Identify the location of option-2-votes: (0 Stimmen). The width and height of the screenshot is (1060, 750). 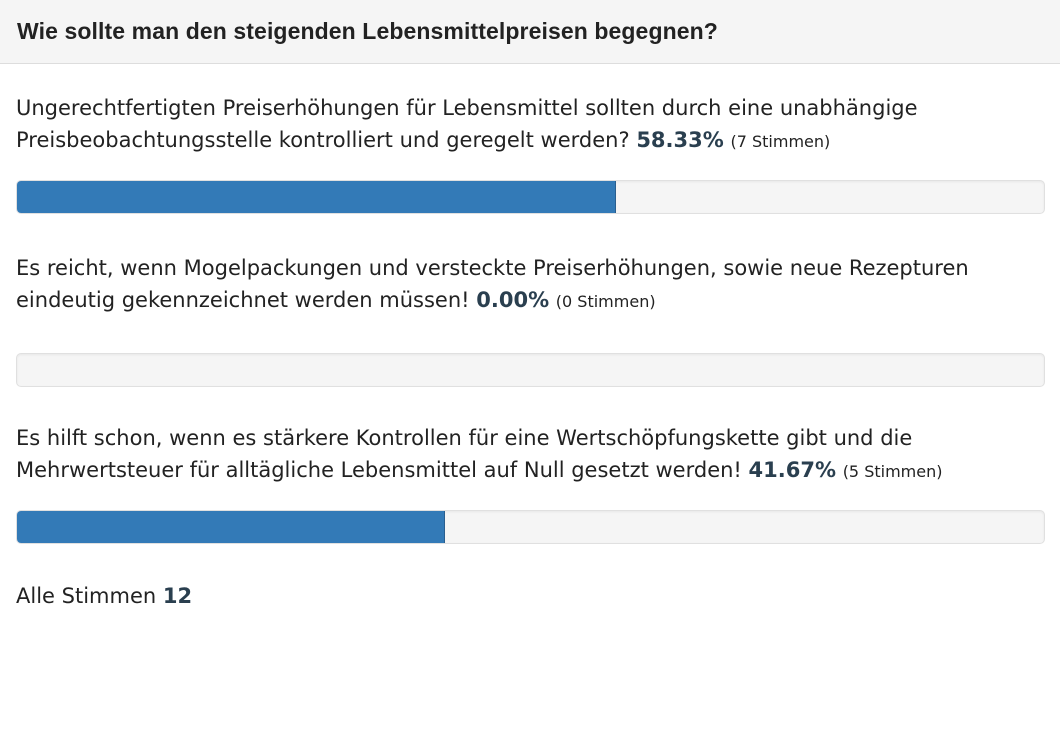
(605, 301).